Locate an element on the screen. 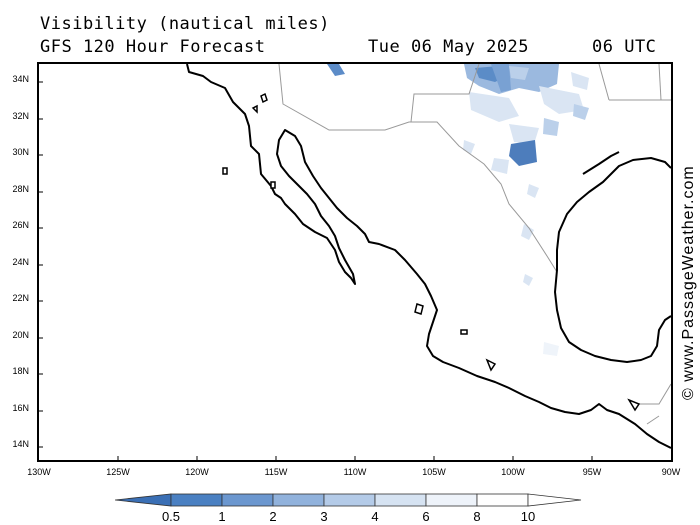 This screenshot has width=700, height=525. lon-label-130w: 130W is located at coordinates (39, 472).